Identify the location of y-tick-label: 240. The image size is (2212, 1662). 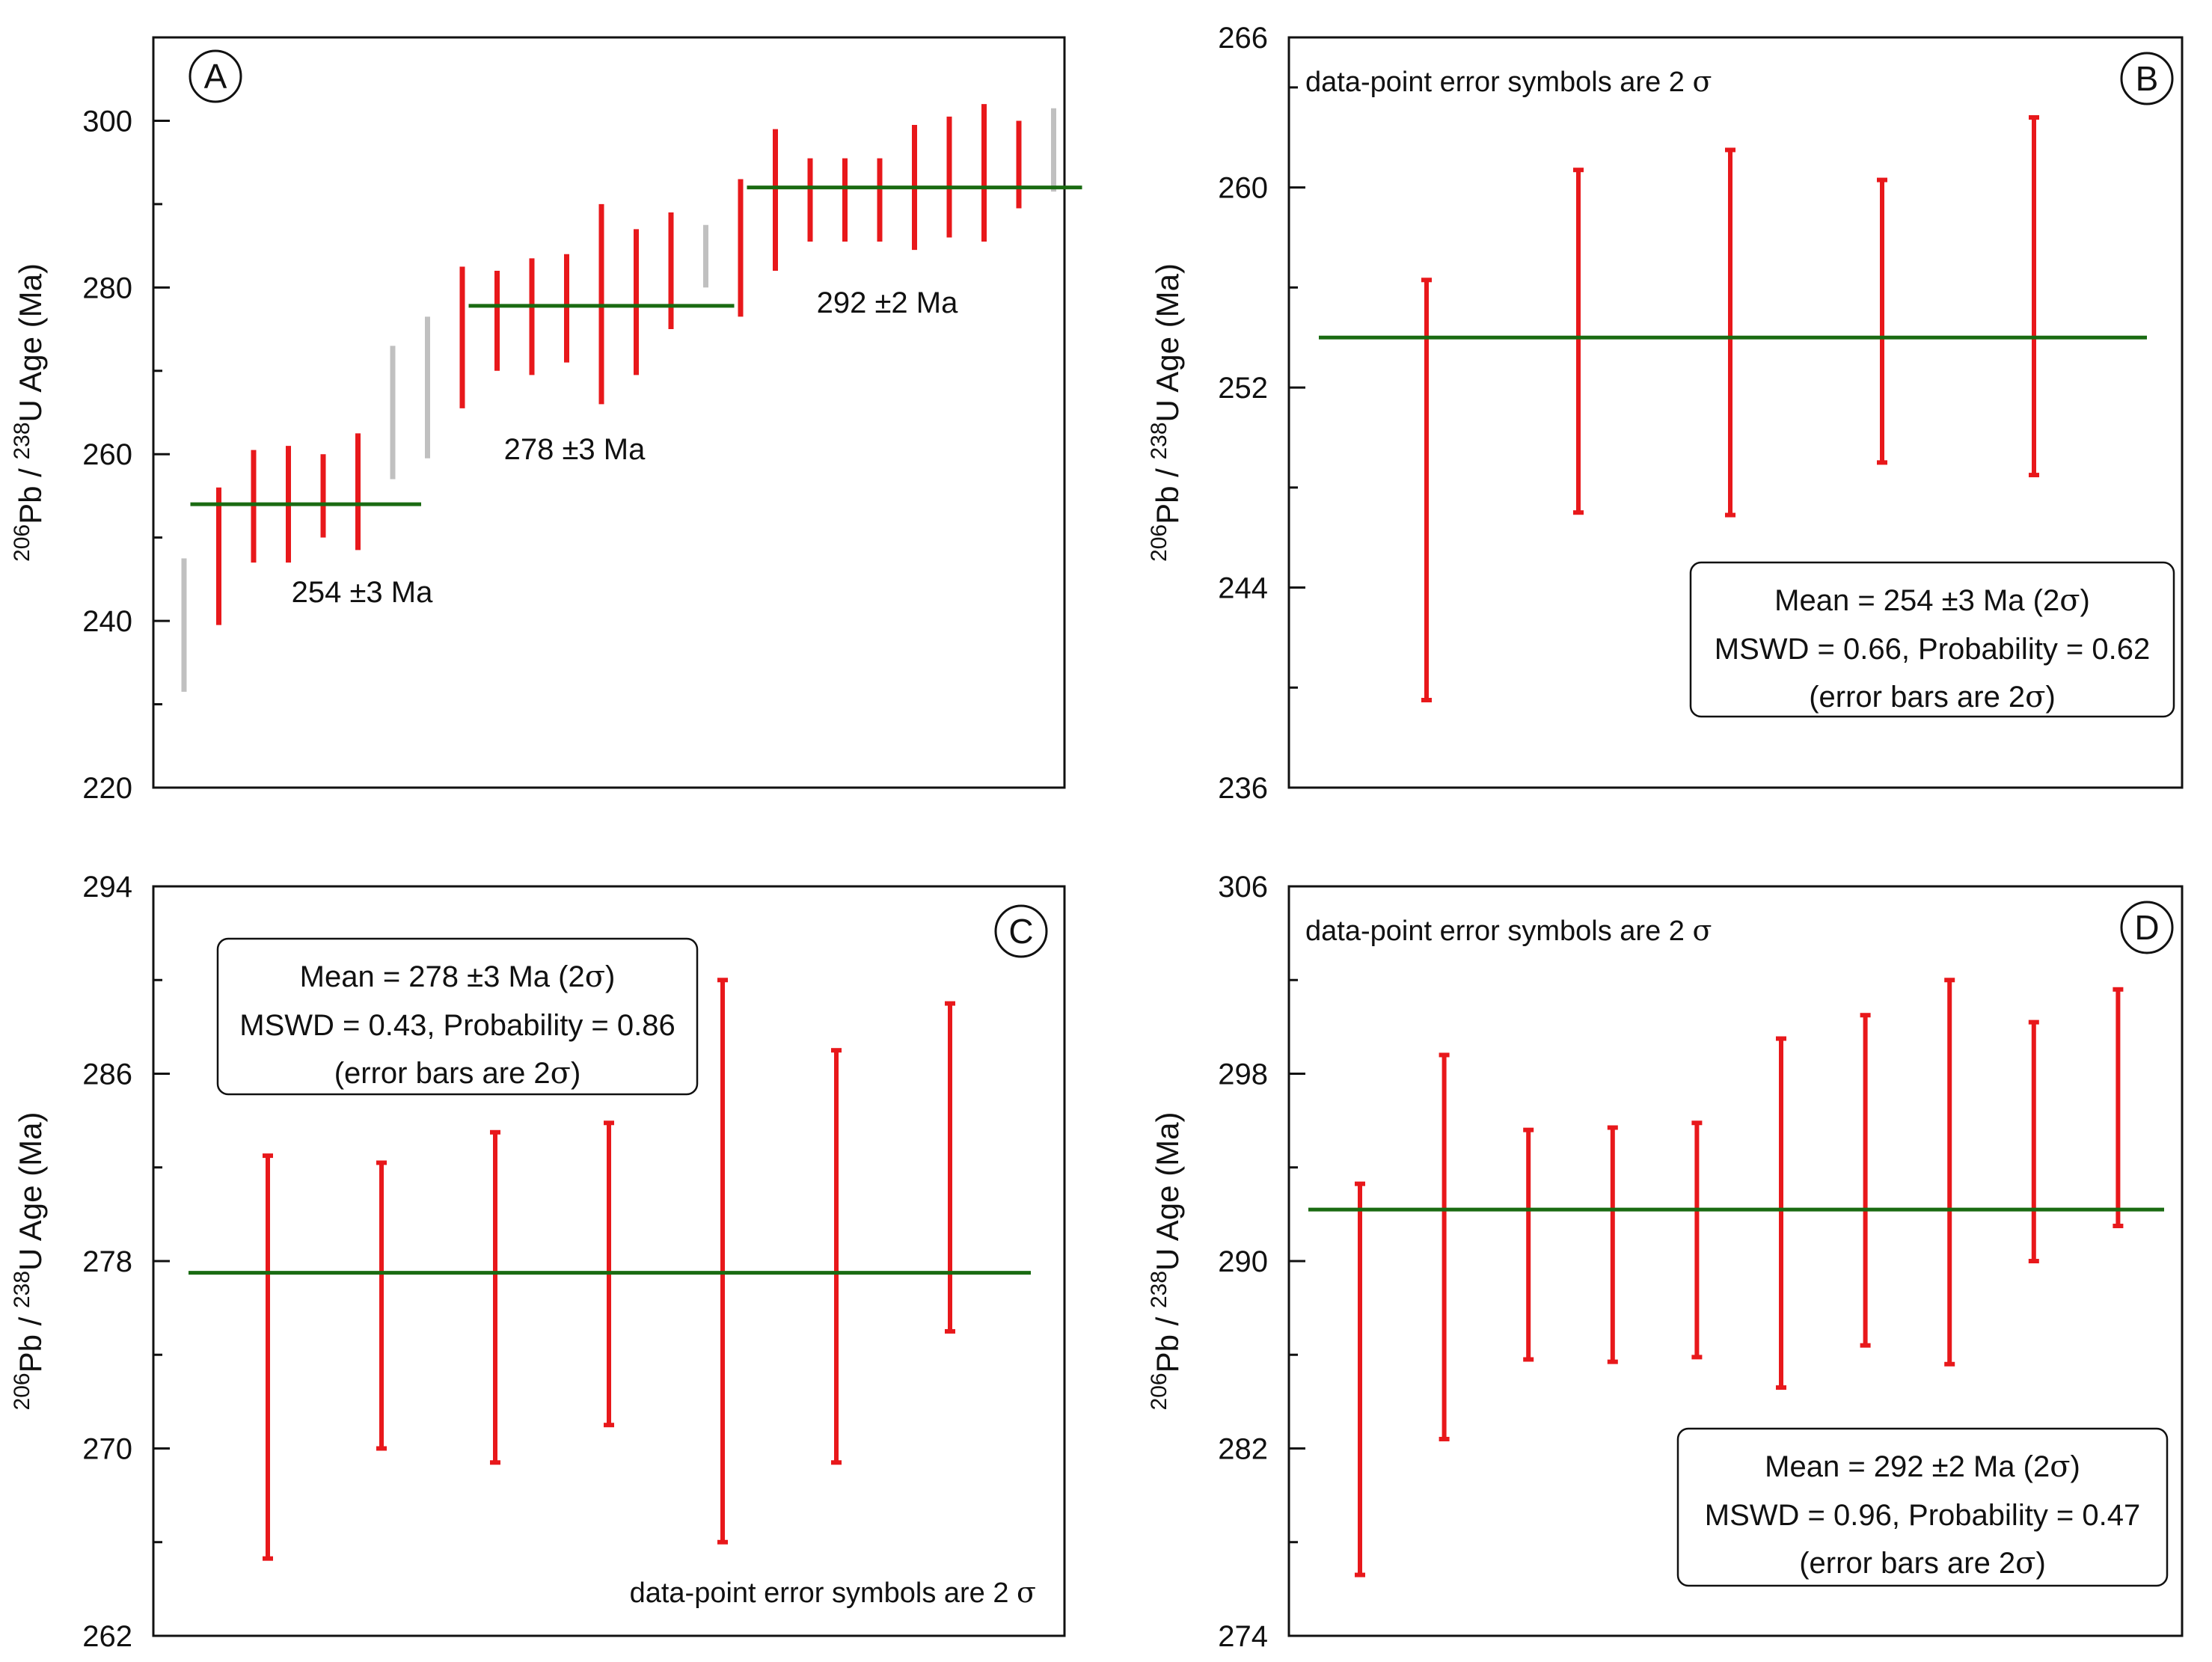
(107, 621).